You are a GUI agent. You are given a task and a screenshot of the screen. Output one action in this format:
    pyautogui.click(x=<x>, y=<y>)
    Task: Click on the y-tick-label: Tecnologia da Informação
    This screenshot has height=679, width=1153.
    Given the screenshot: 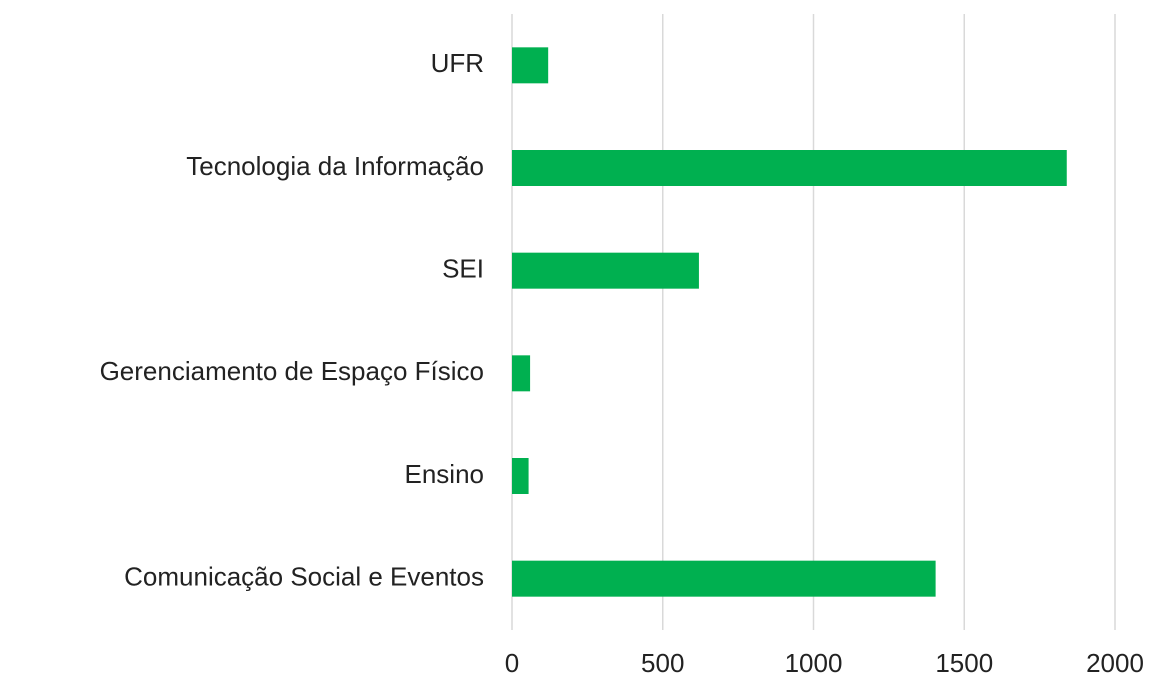 What is the action you would take?
    pyautogui.click(x=335, y=166)
    